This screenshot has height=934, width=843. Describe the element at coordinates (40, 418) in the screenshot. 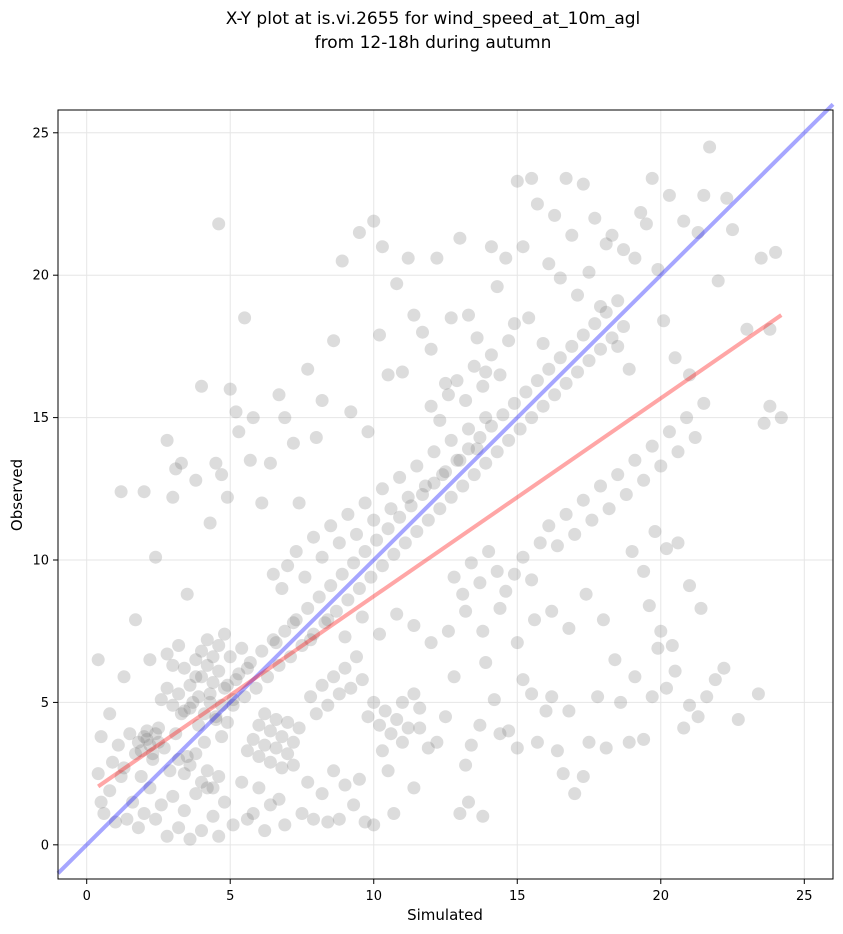

I see `y-tick-label: 15` at that location.